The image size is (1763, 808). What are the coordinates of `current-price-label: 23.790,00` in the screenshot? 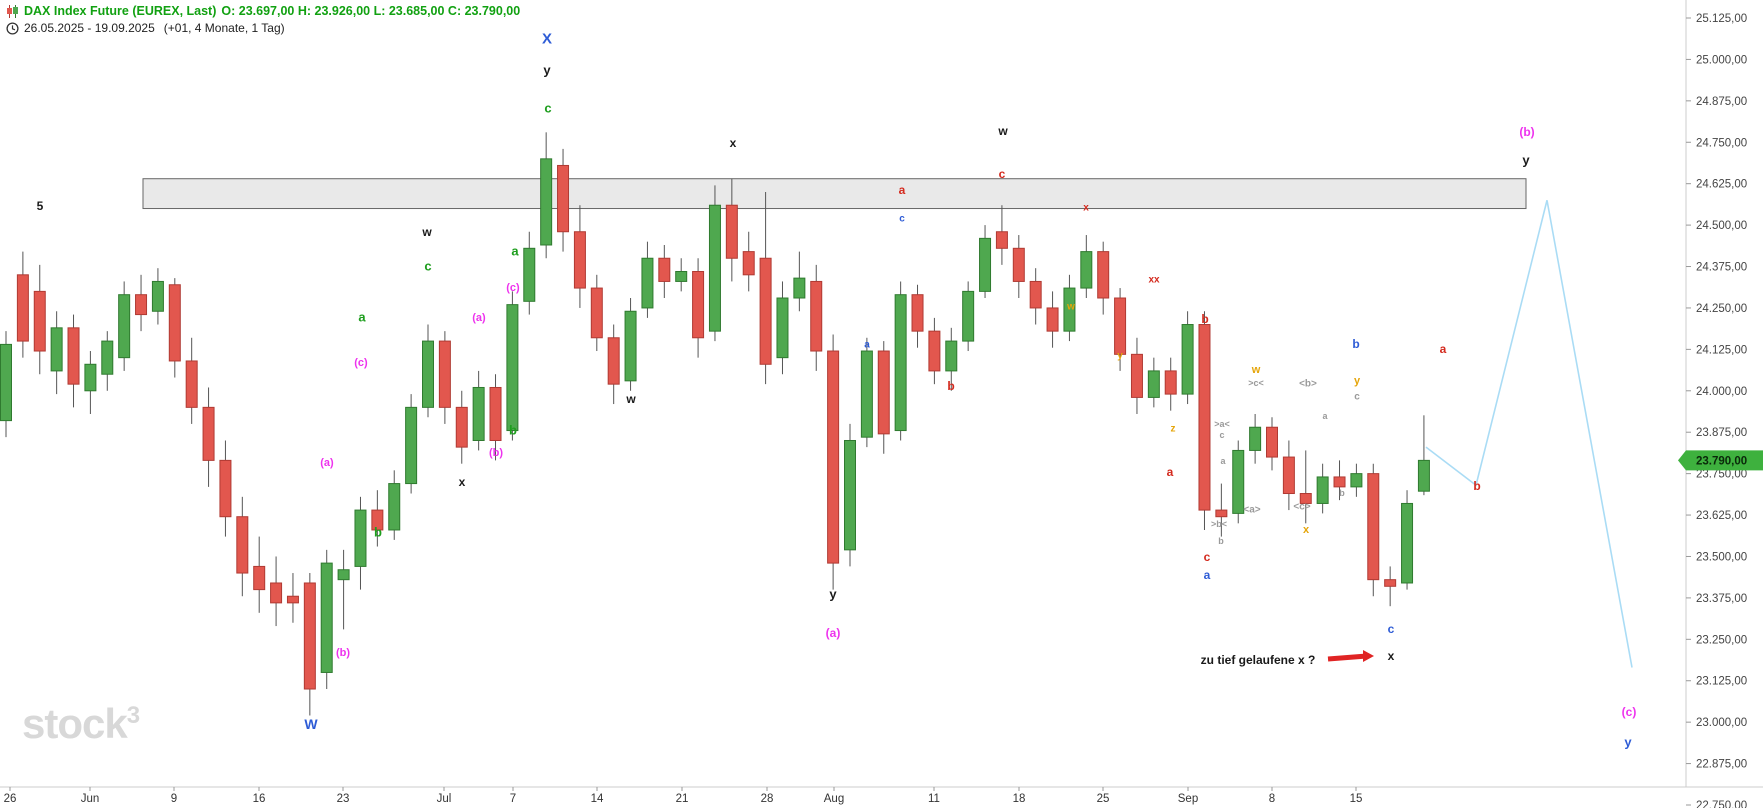 It's located at (1721, 461).